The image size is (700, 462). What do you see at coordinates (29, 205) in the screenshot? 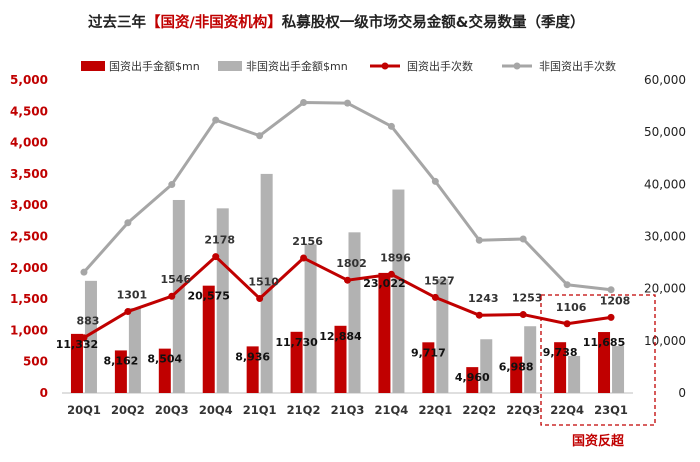
I see `left-axis-tick: 3,000` at bounding box center [29, 205].